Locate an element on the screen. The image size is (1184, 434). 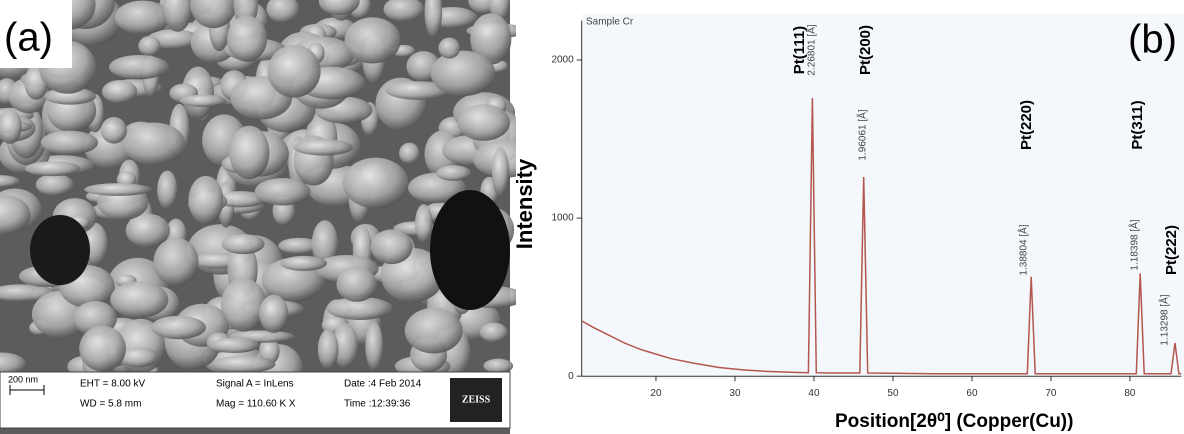
x-tick-label: 20 is located at coordinates (656, 393).